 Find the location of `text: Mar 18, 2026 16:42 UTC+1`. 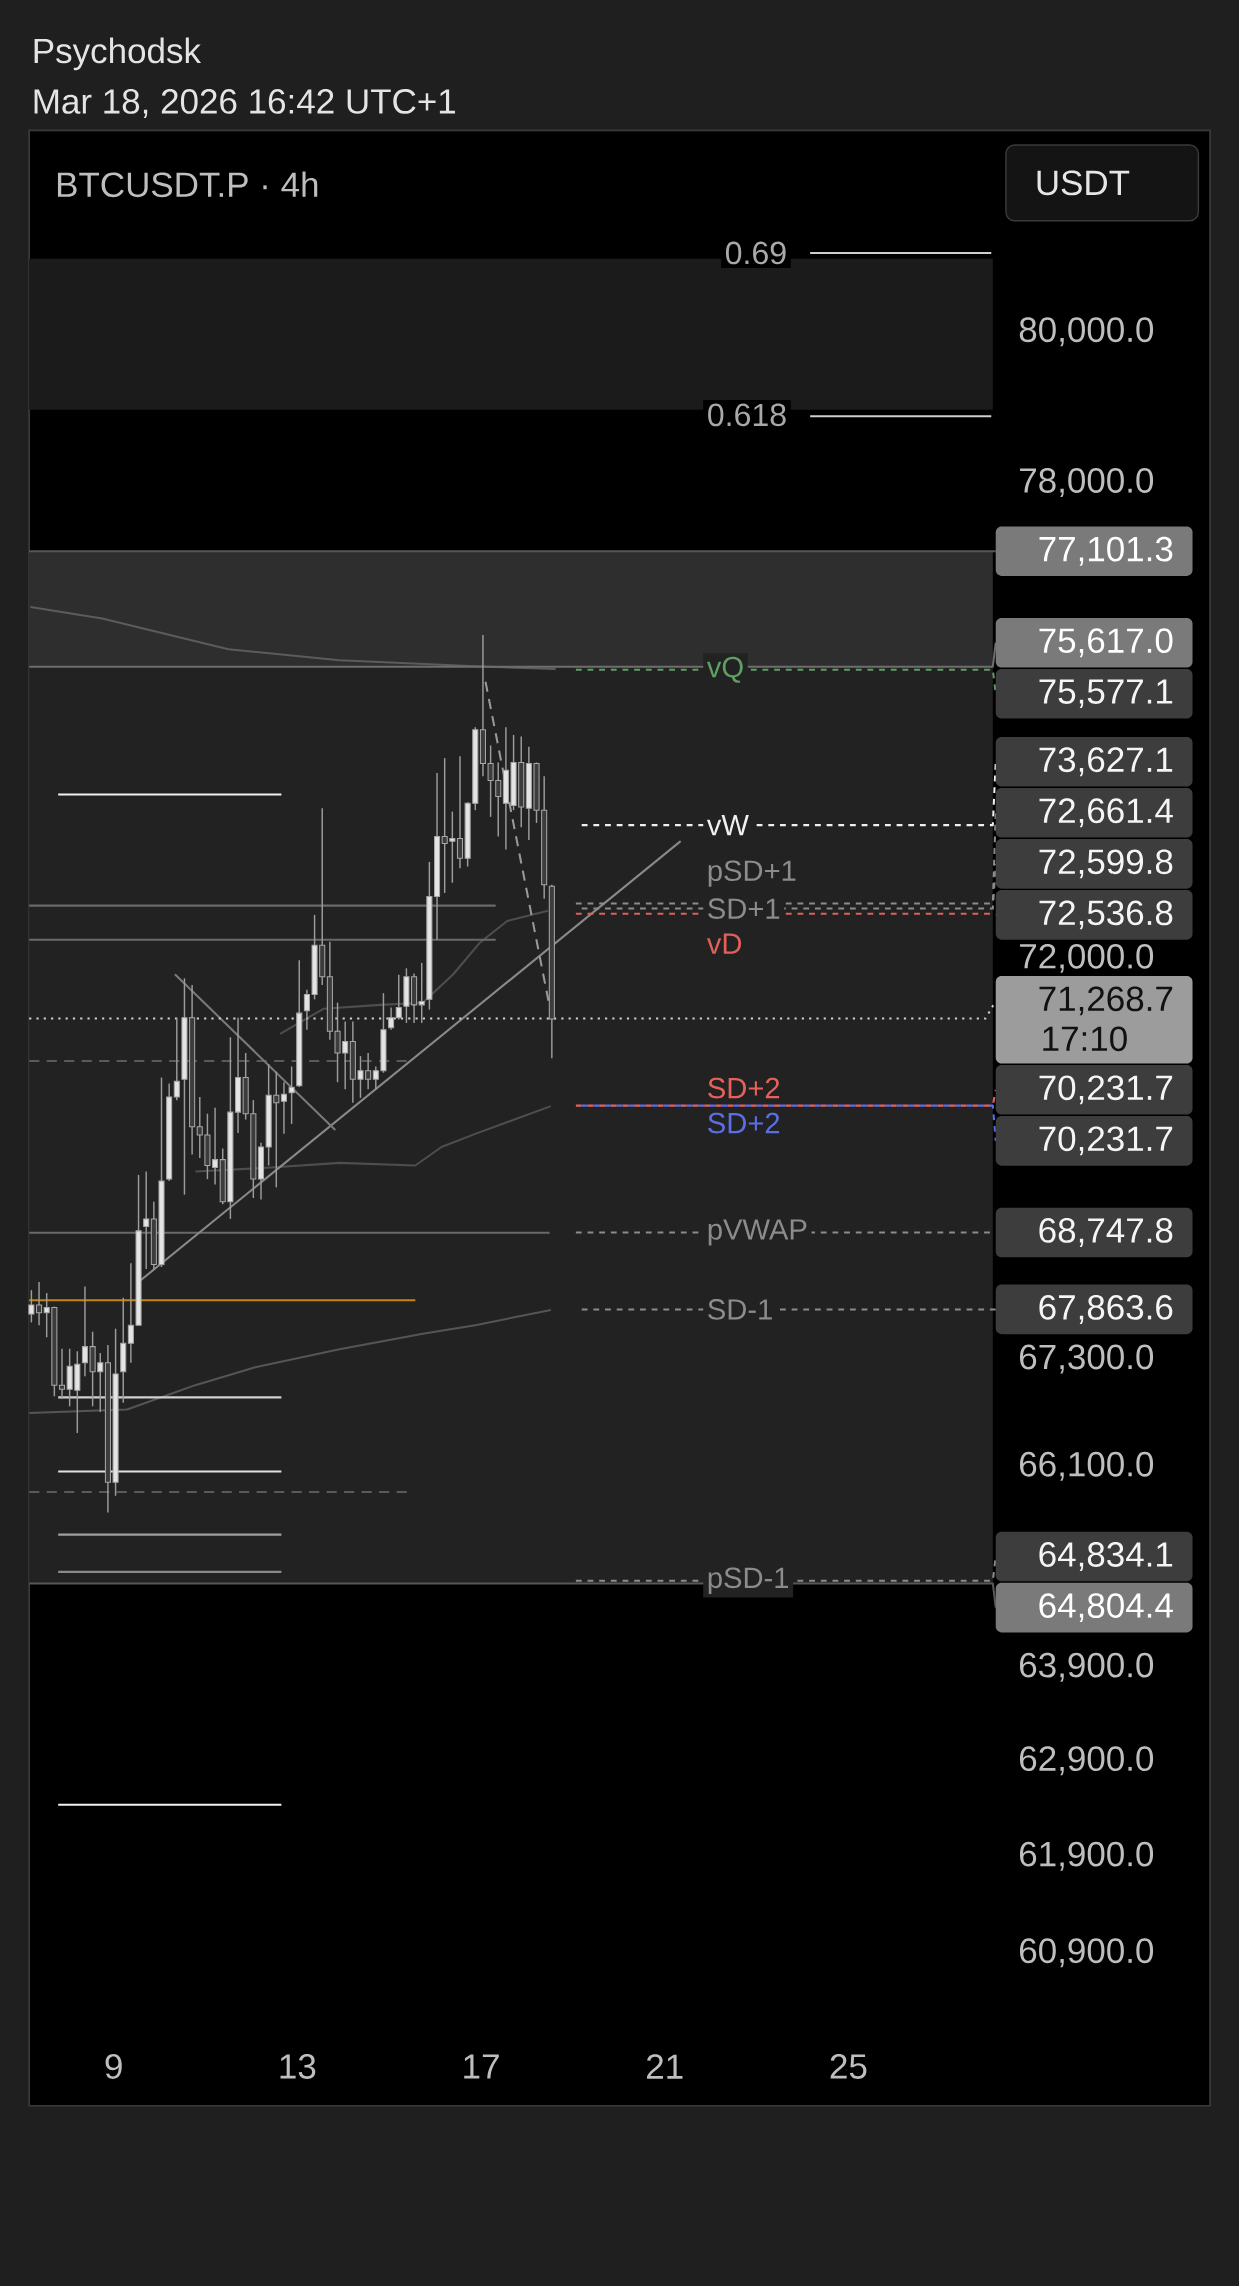

text: Mar 18, 2026 16:42 UTC+1 is located at coordinates (244, 103).